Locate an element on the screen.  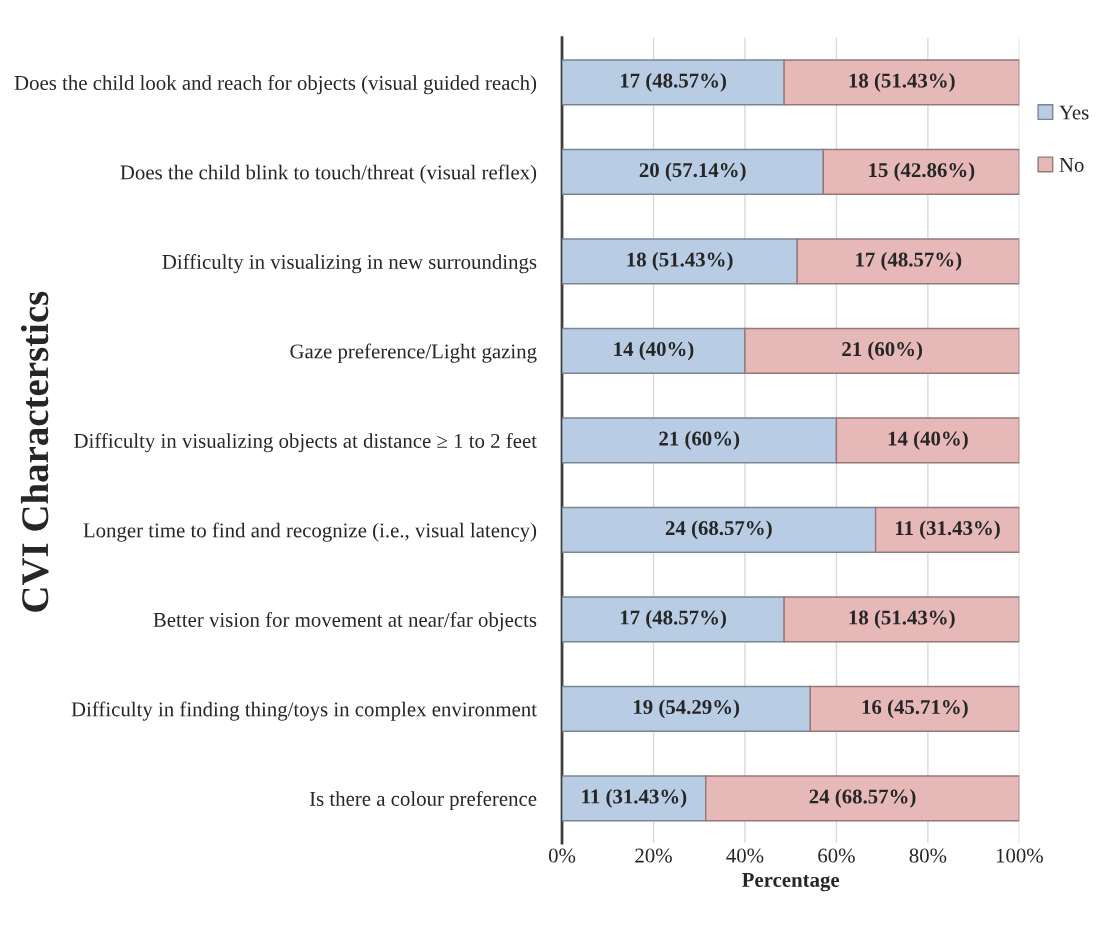
data-label: 20 (57.14%) is located at coordinates (692, 172).